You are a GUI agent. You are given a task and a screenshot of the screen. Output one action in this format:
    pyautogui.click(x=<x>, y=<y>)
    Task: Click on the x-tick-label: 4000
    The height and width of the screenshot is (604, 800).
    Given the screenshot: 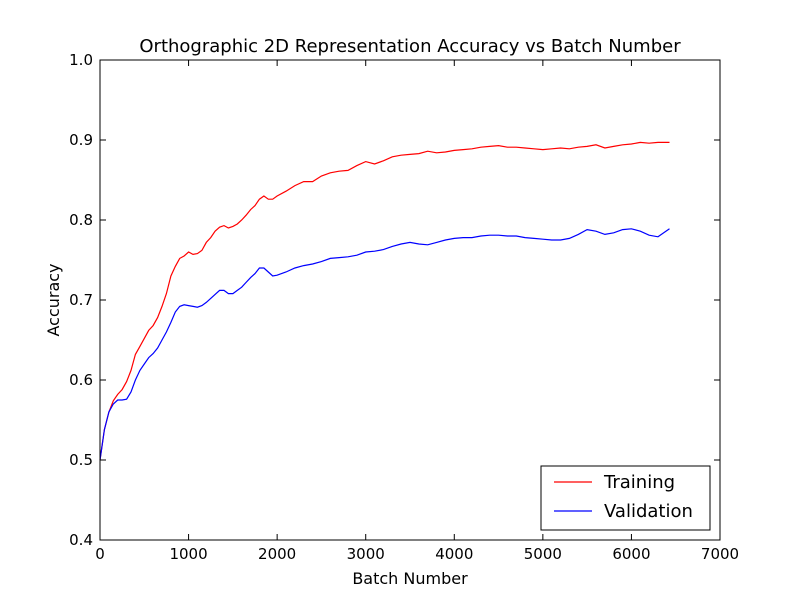 What is the action you would take?
    pyautogui.click(x=454, y=554)
    